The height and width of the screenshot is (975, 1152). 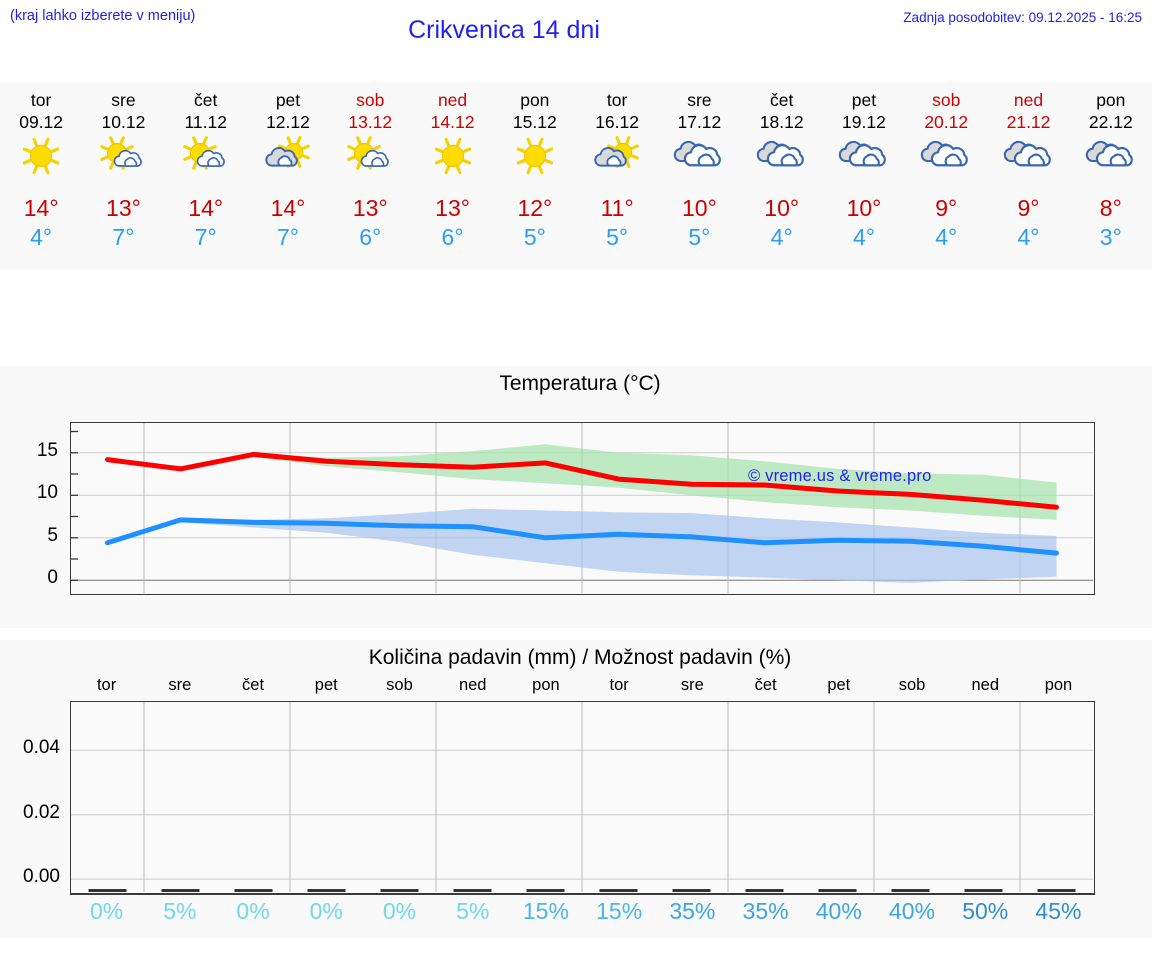 What do you see at coordinates (123, 176) in the screenshot?
I see `forecast-day-column: sre 10.12 13° 7°` at bounding box center [123, 176].